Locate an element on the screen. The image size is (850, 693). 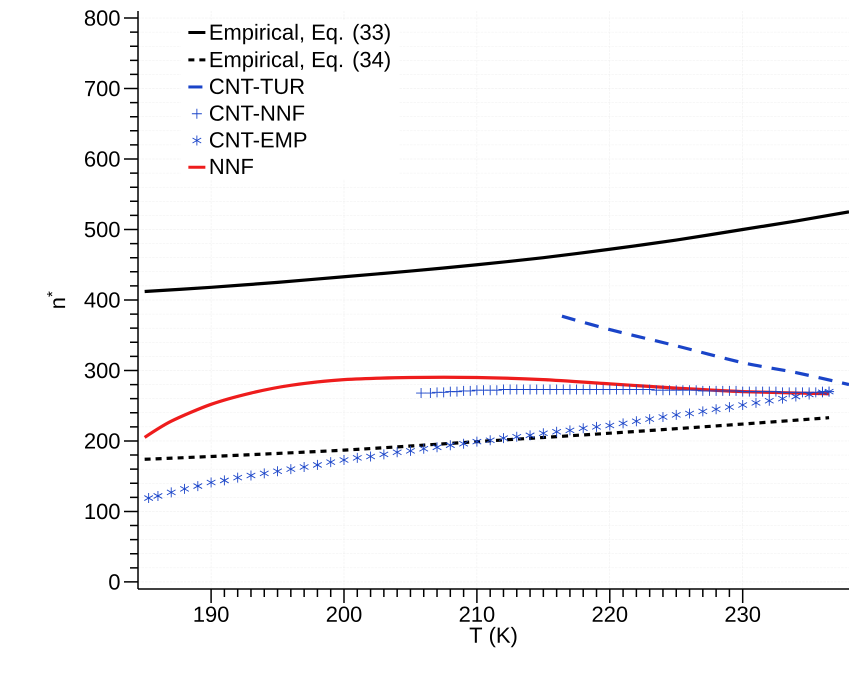
legend-label: CNT-TUR is located at coordinates (257, 86).